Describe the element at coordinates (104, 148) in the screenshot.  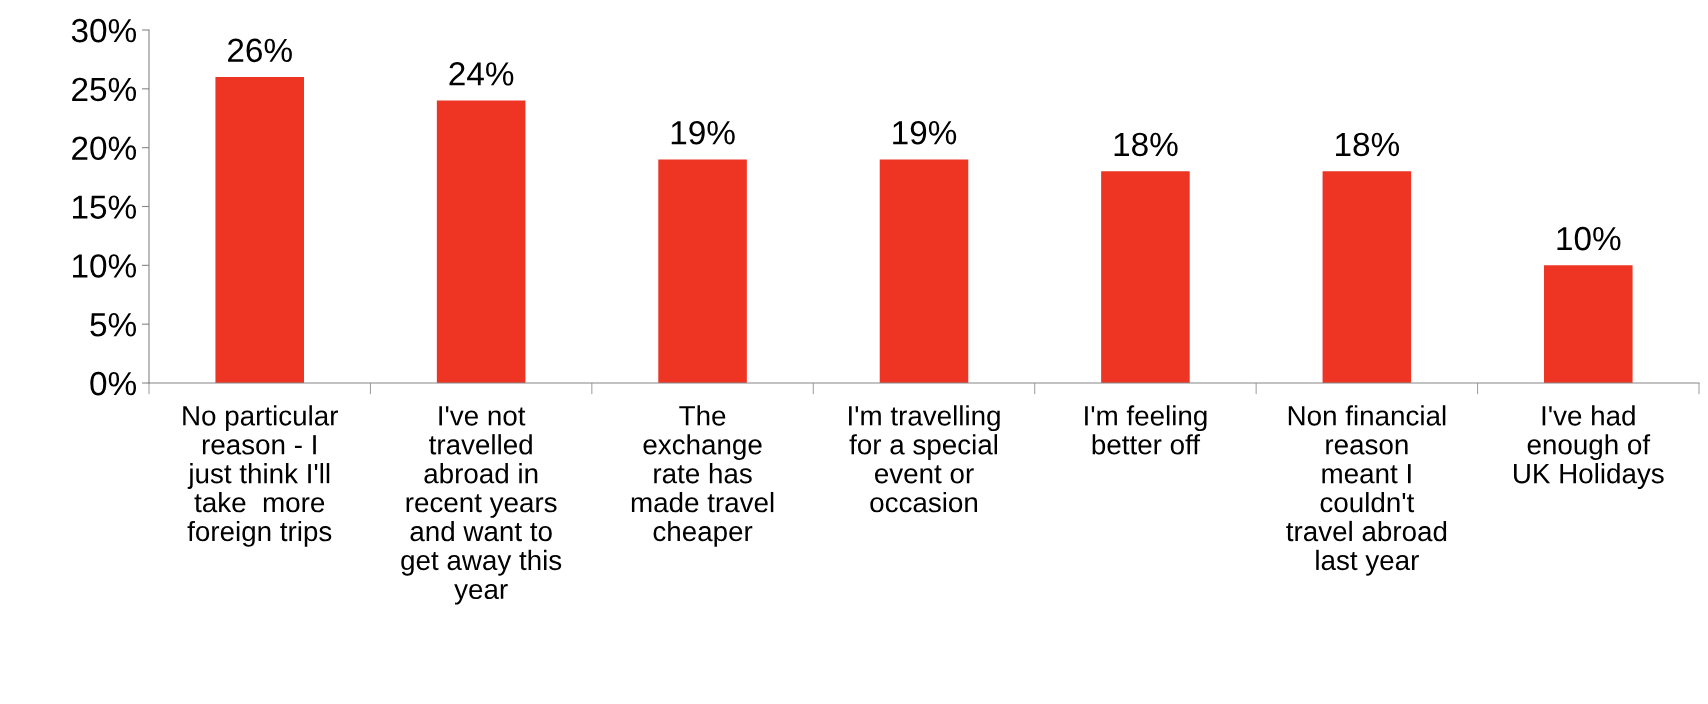
I see `y-tick-label: 20%` at that location.